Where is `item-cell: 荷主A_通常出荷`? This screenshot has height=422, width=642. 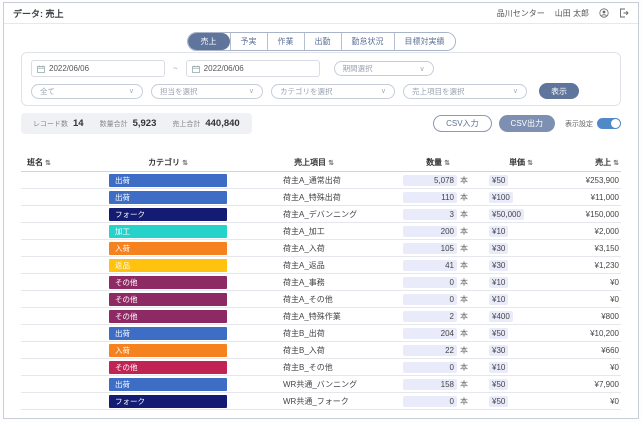 item-cell: 荷主A_通常出荷 is located at coordinates (312, 180).